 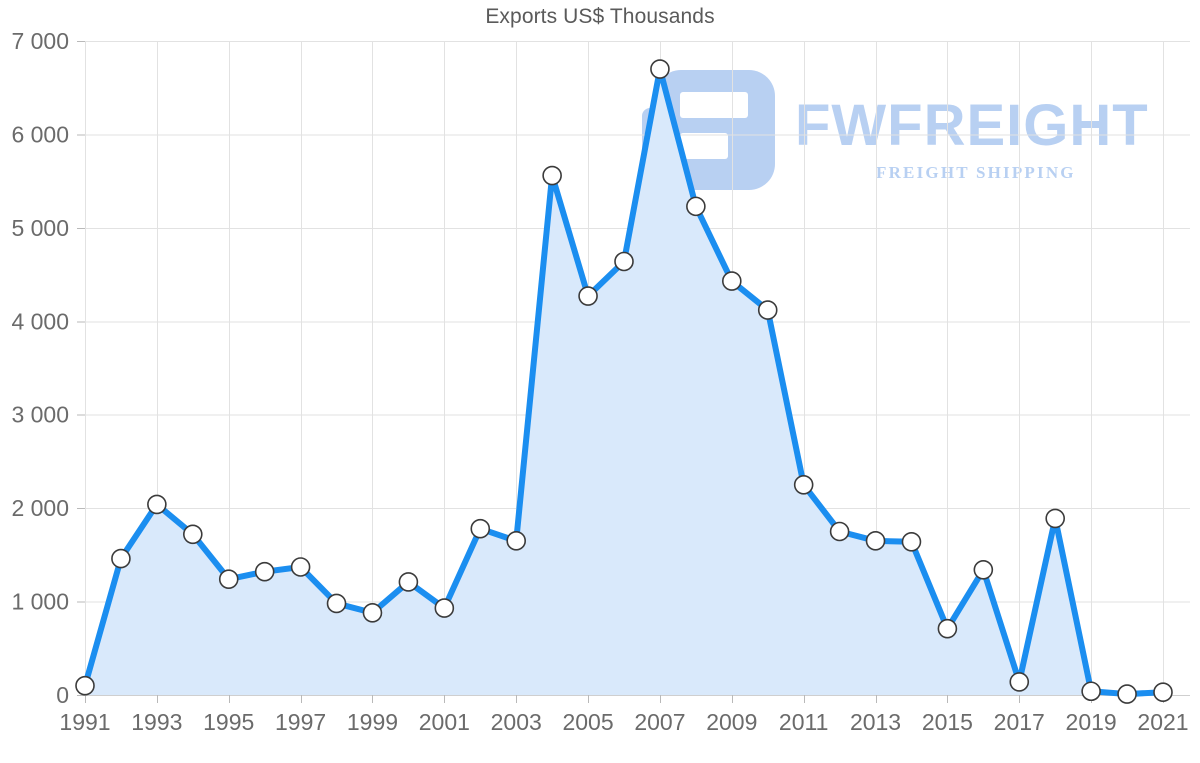 I want to click on y-axis-tick-label: 1 000, so click(x=40, y=602).